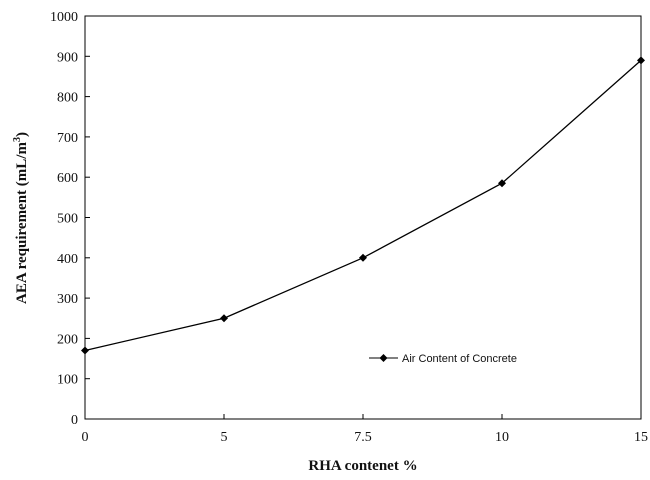 The image size is (650, 480). I want to click on y-tick-label: 700, so click(67, 138).